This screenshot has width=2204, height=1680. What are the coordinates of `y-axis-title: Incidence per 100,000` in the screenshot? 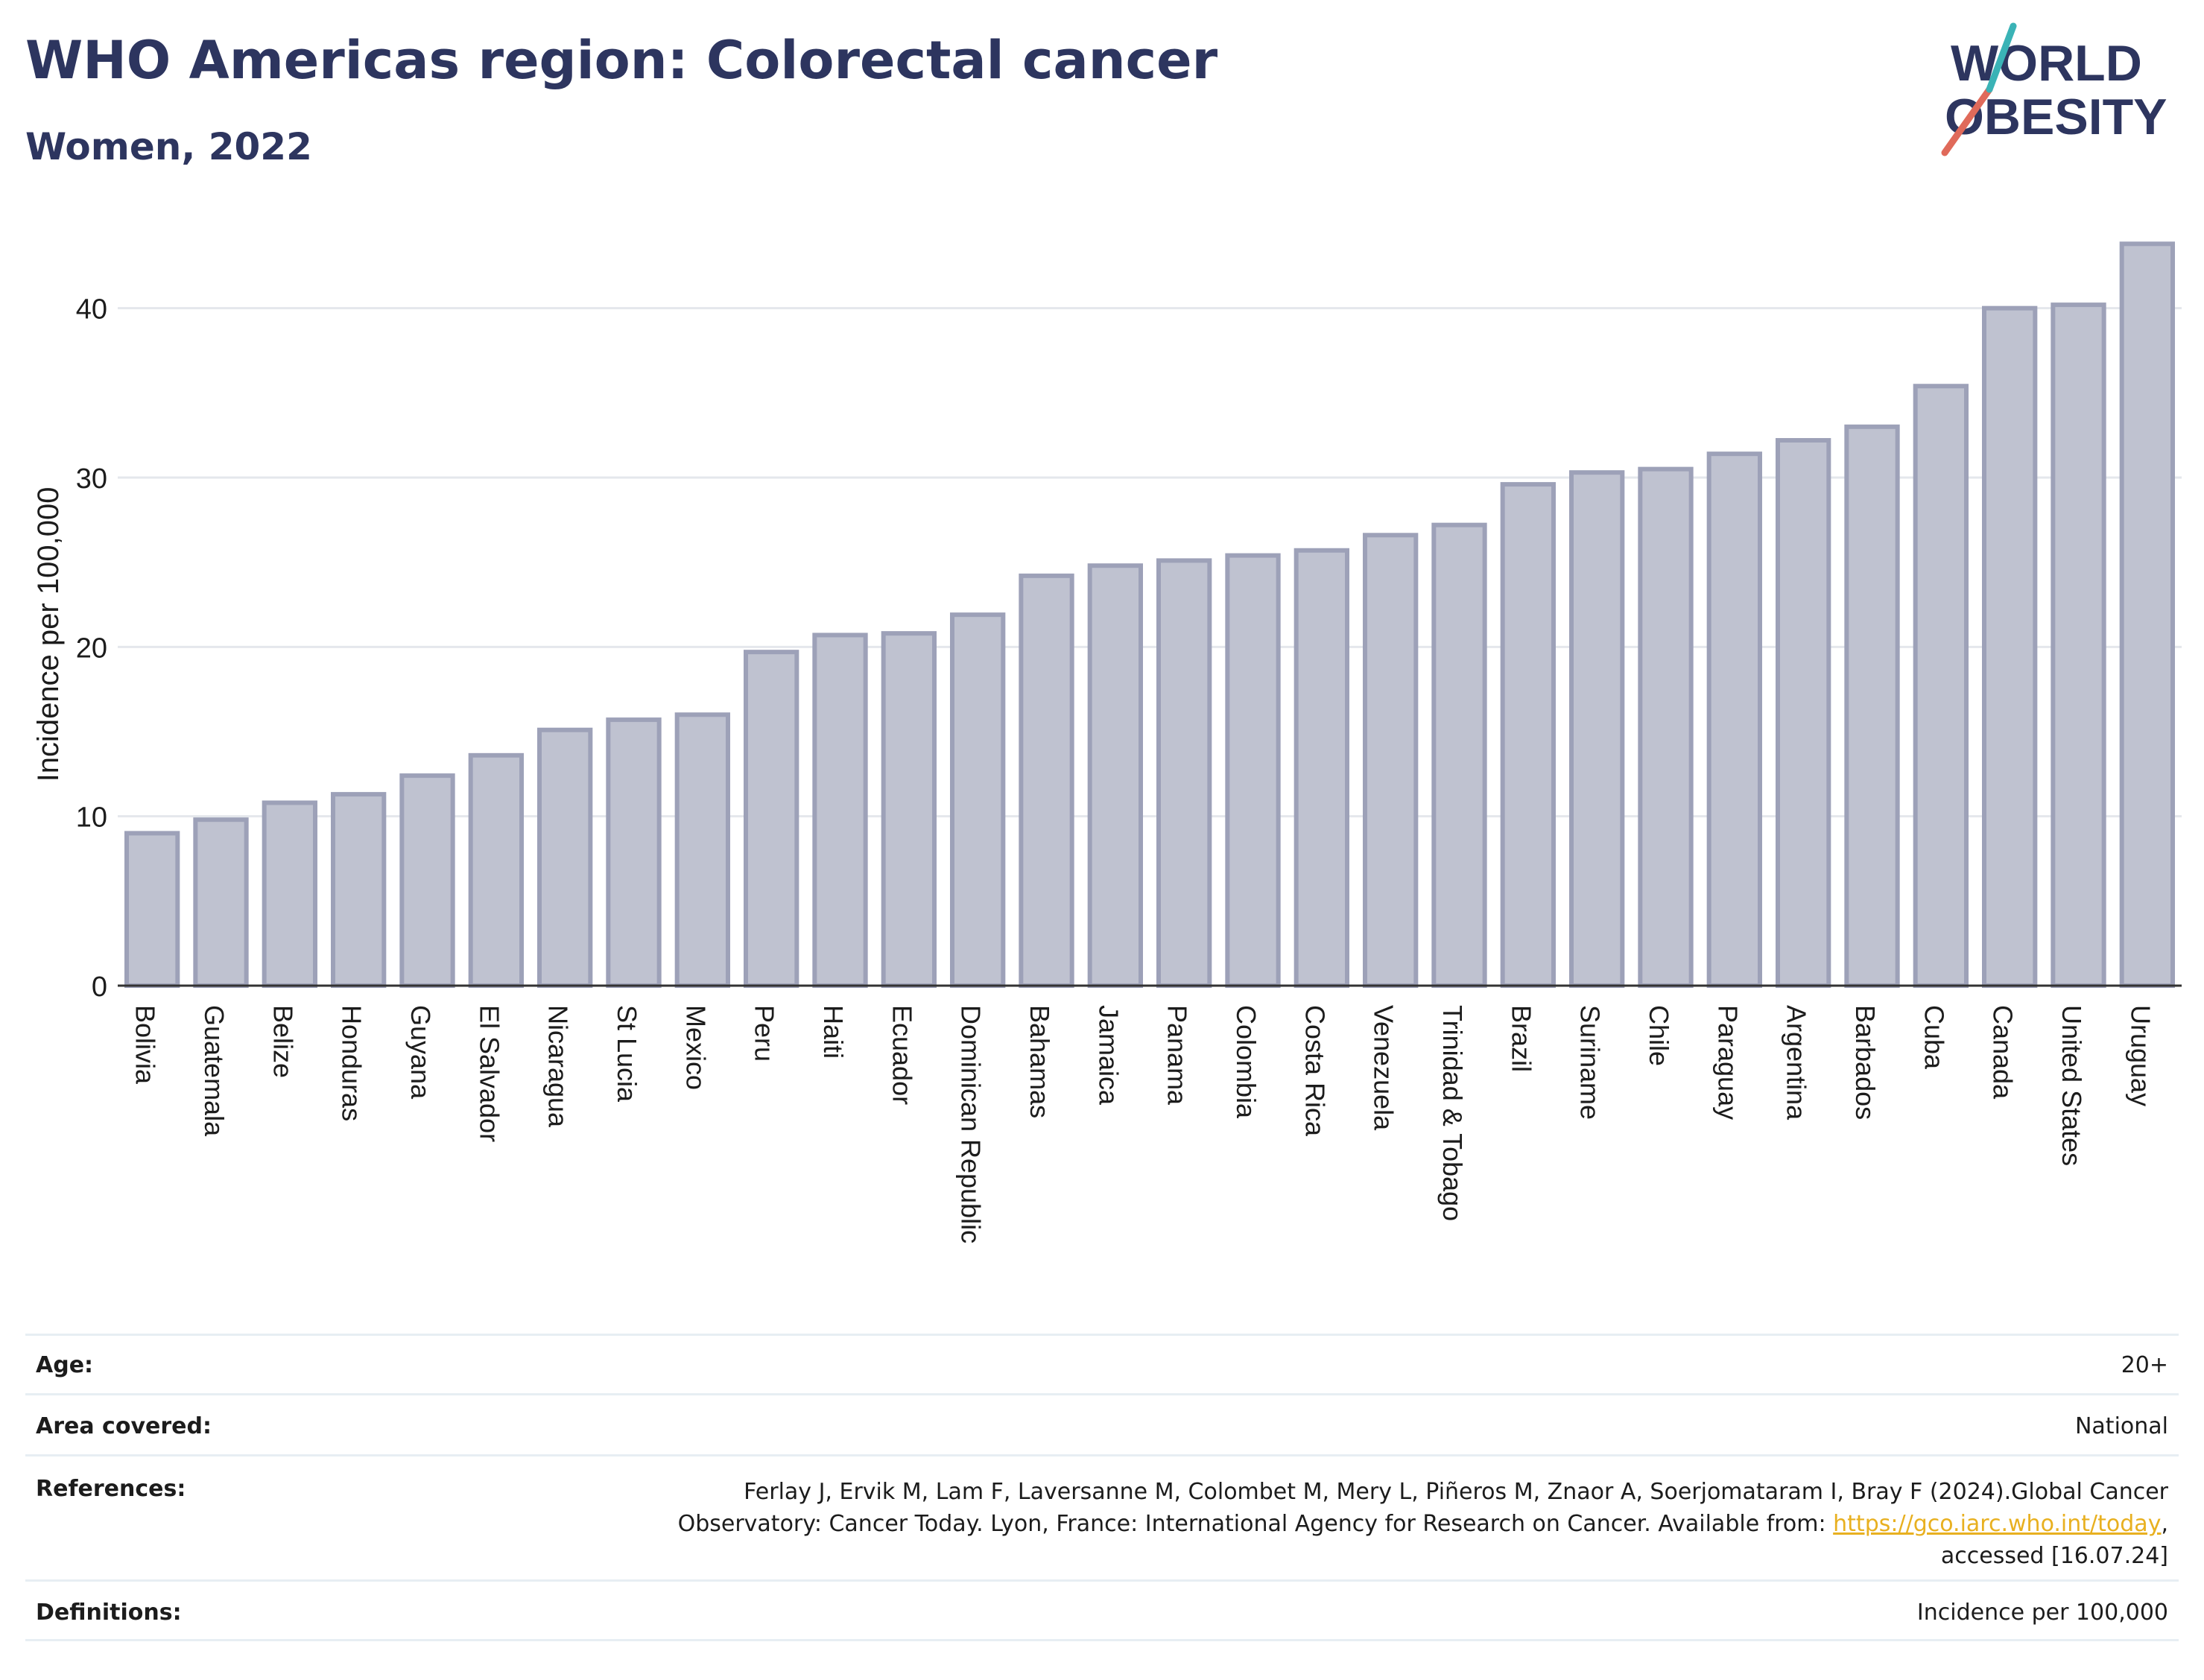 It's located at (48, 634).